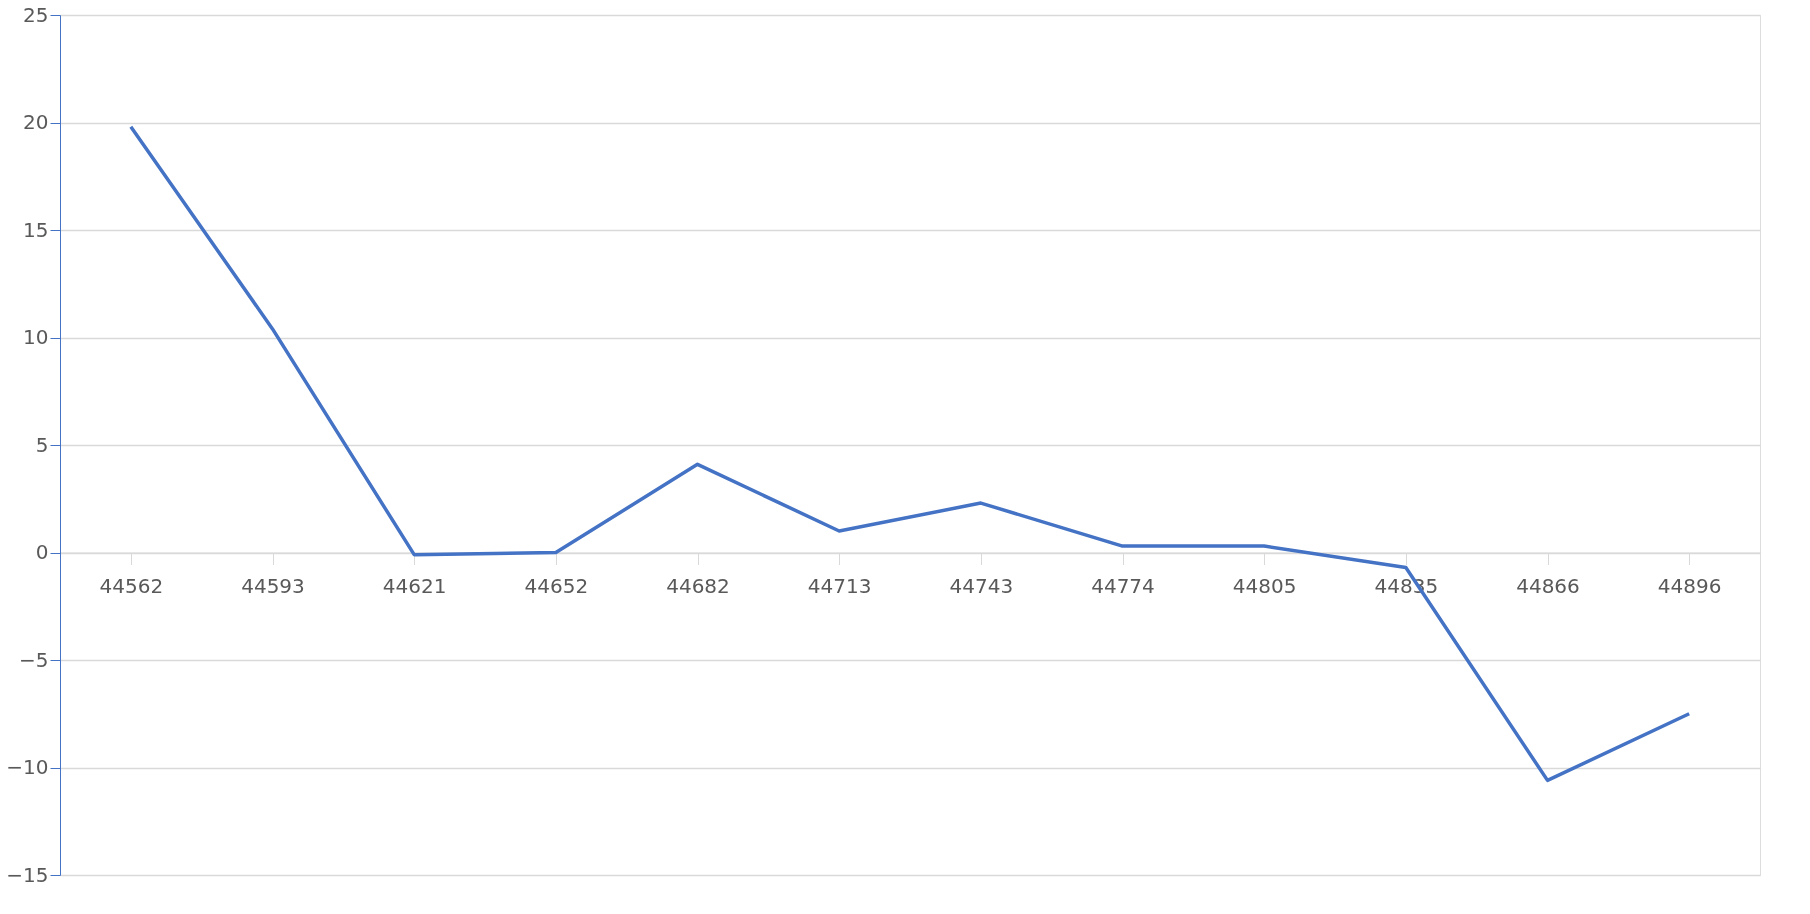  I want to click on x-tick-label: 44621, so click(414, 586).